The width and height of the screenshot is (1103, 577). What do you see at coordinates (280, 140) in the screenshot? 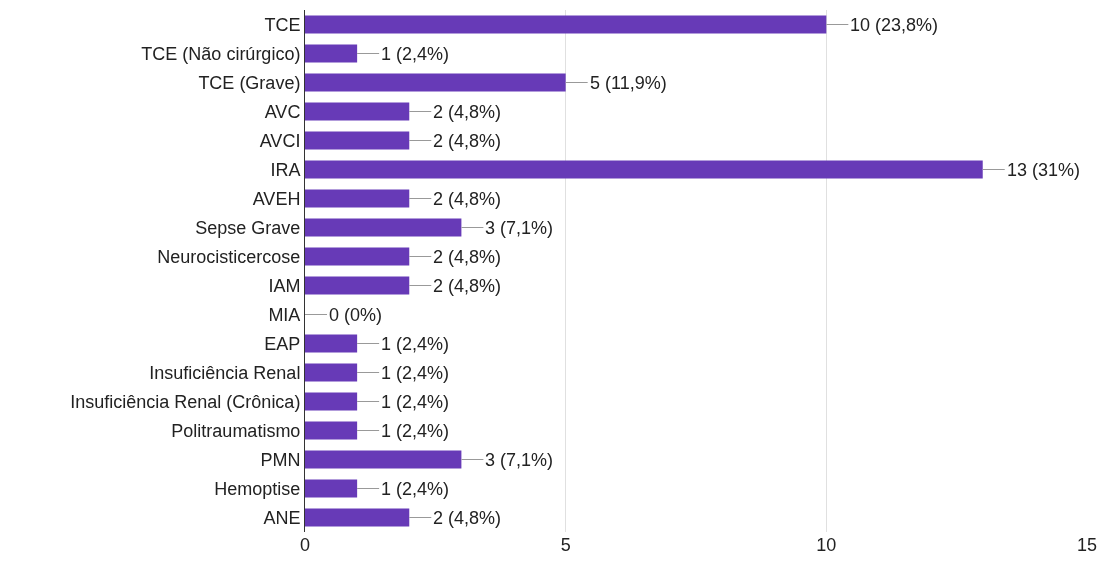
I see `y-tick-label: AVCI` at bounding box center [280, 140].